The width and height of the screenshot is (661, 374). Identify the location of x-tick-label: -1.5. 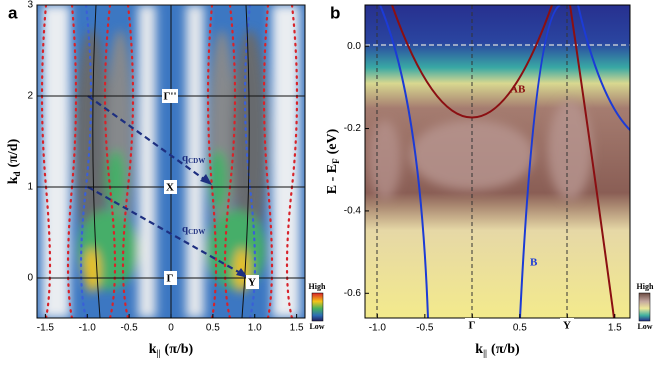
(46, 328).